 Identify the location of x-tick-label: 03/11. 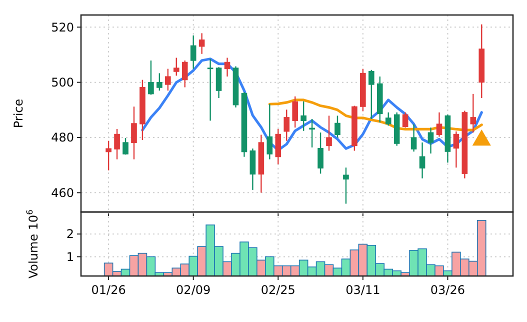
(363, 290).